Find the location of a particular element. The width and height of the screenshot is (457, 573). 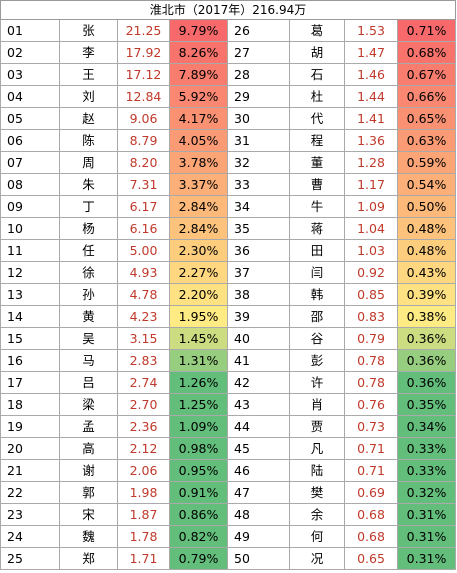

share-cell: 5.92% is located at coordinates (199, 97).